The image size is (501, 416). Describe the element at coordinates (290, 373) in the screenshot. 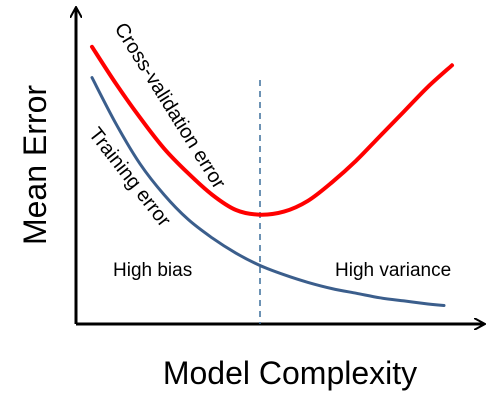

I see `x-axis-title: Model Complexity` at that location.